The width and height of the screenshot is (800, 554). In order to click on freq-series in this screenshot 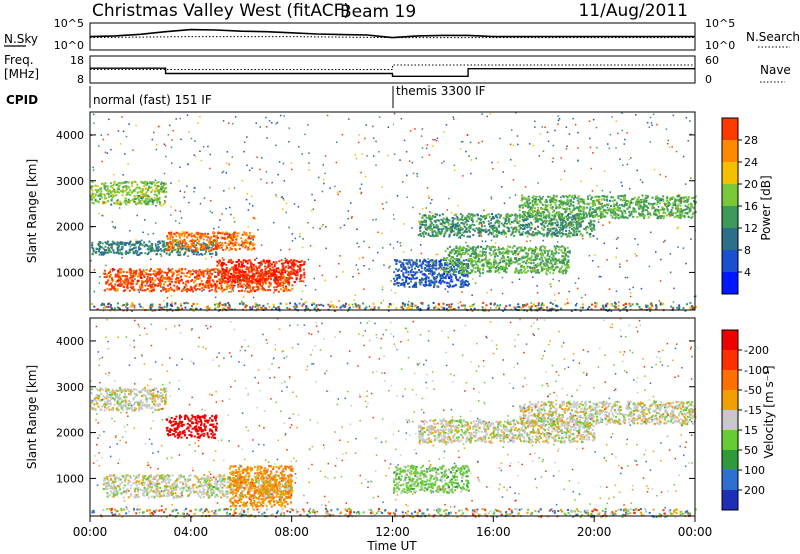, I will do `click(392, 71)`.